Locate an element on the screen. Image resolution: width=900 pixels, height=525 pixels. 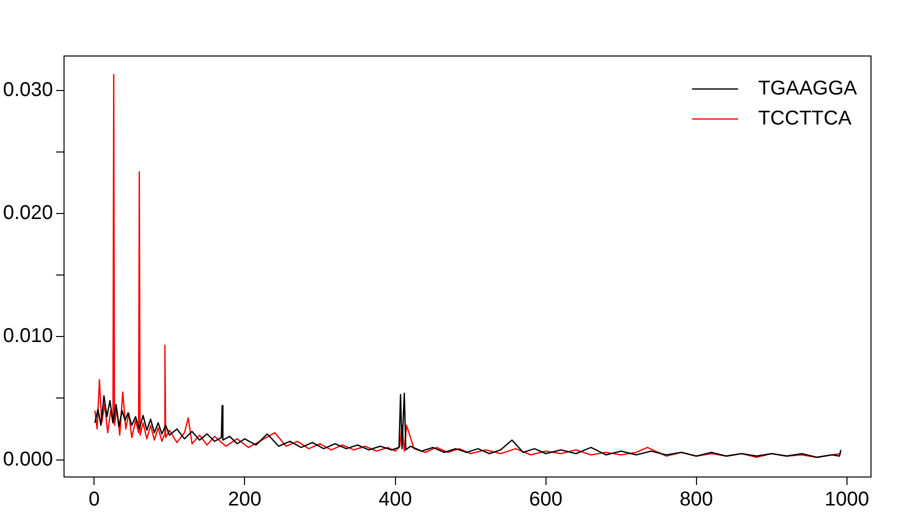
y-tick-label: 0.020 is located at coordinates (28, 213).